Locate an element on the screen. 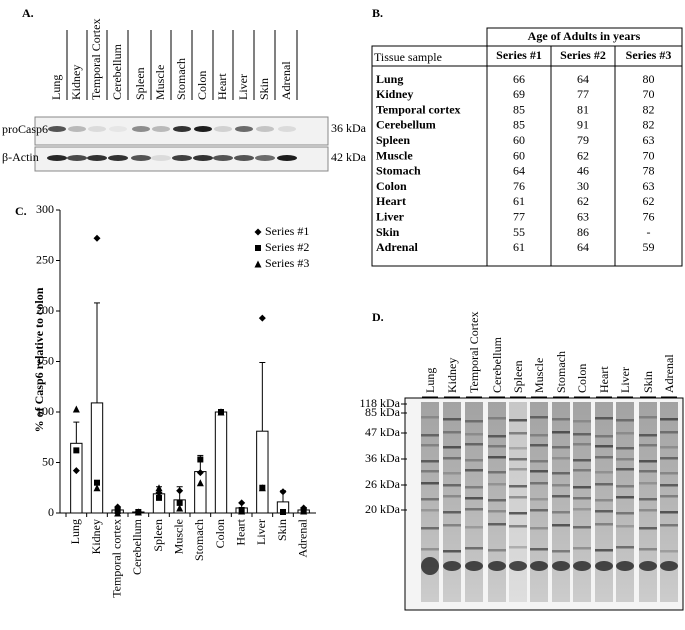 The image size is (685, 630). table-title: Age of Adults in years is located at coordinates (584, 36).